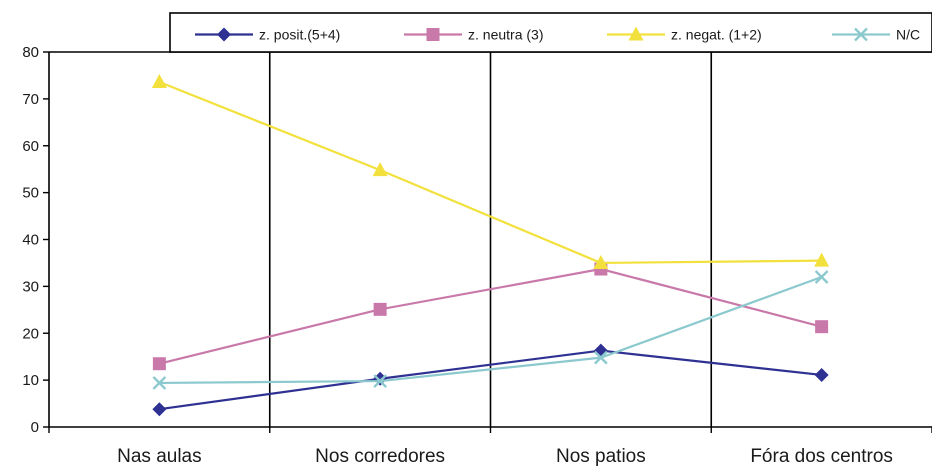  Describe the element at coordinates (30, 99) in the screenshot. I see `y-tick-label: 70` at that location.